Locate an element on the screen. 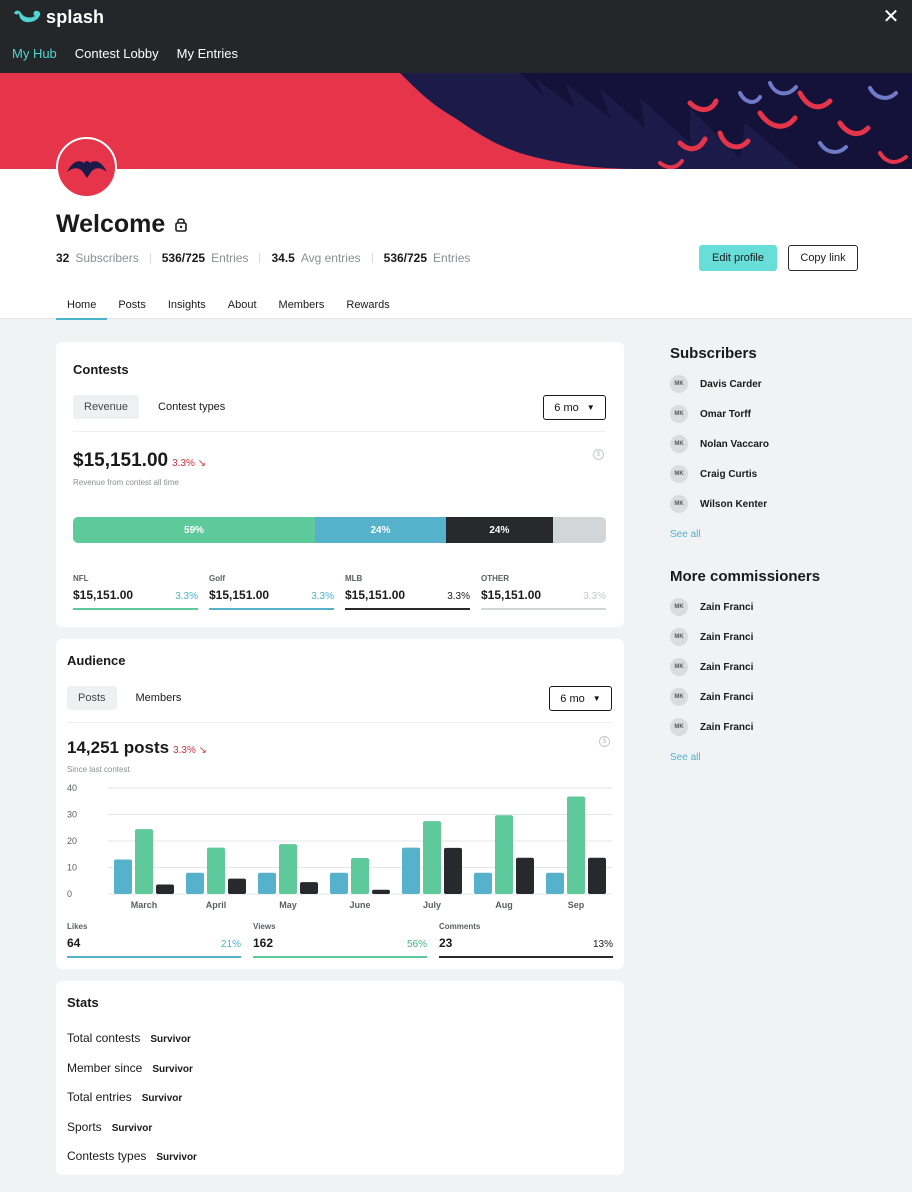  see-all-commissioners-link: See all is located at coordinates (685, 757).